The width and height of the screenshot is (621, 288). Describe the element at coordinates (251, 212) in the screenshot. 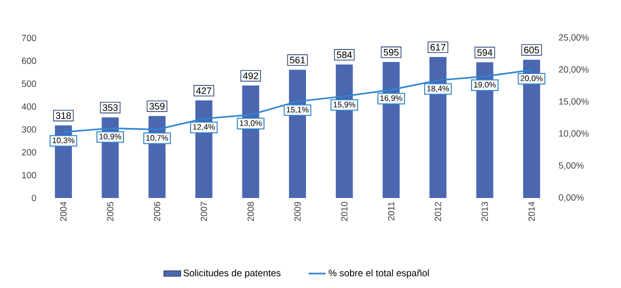

I see `x-tick-label: 2008` at that location.